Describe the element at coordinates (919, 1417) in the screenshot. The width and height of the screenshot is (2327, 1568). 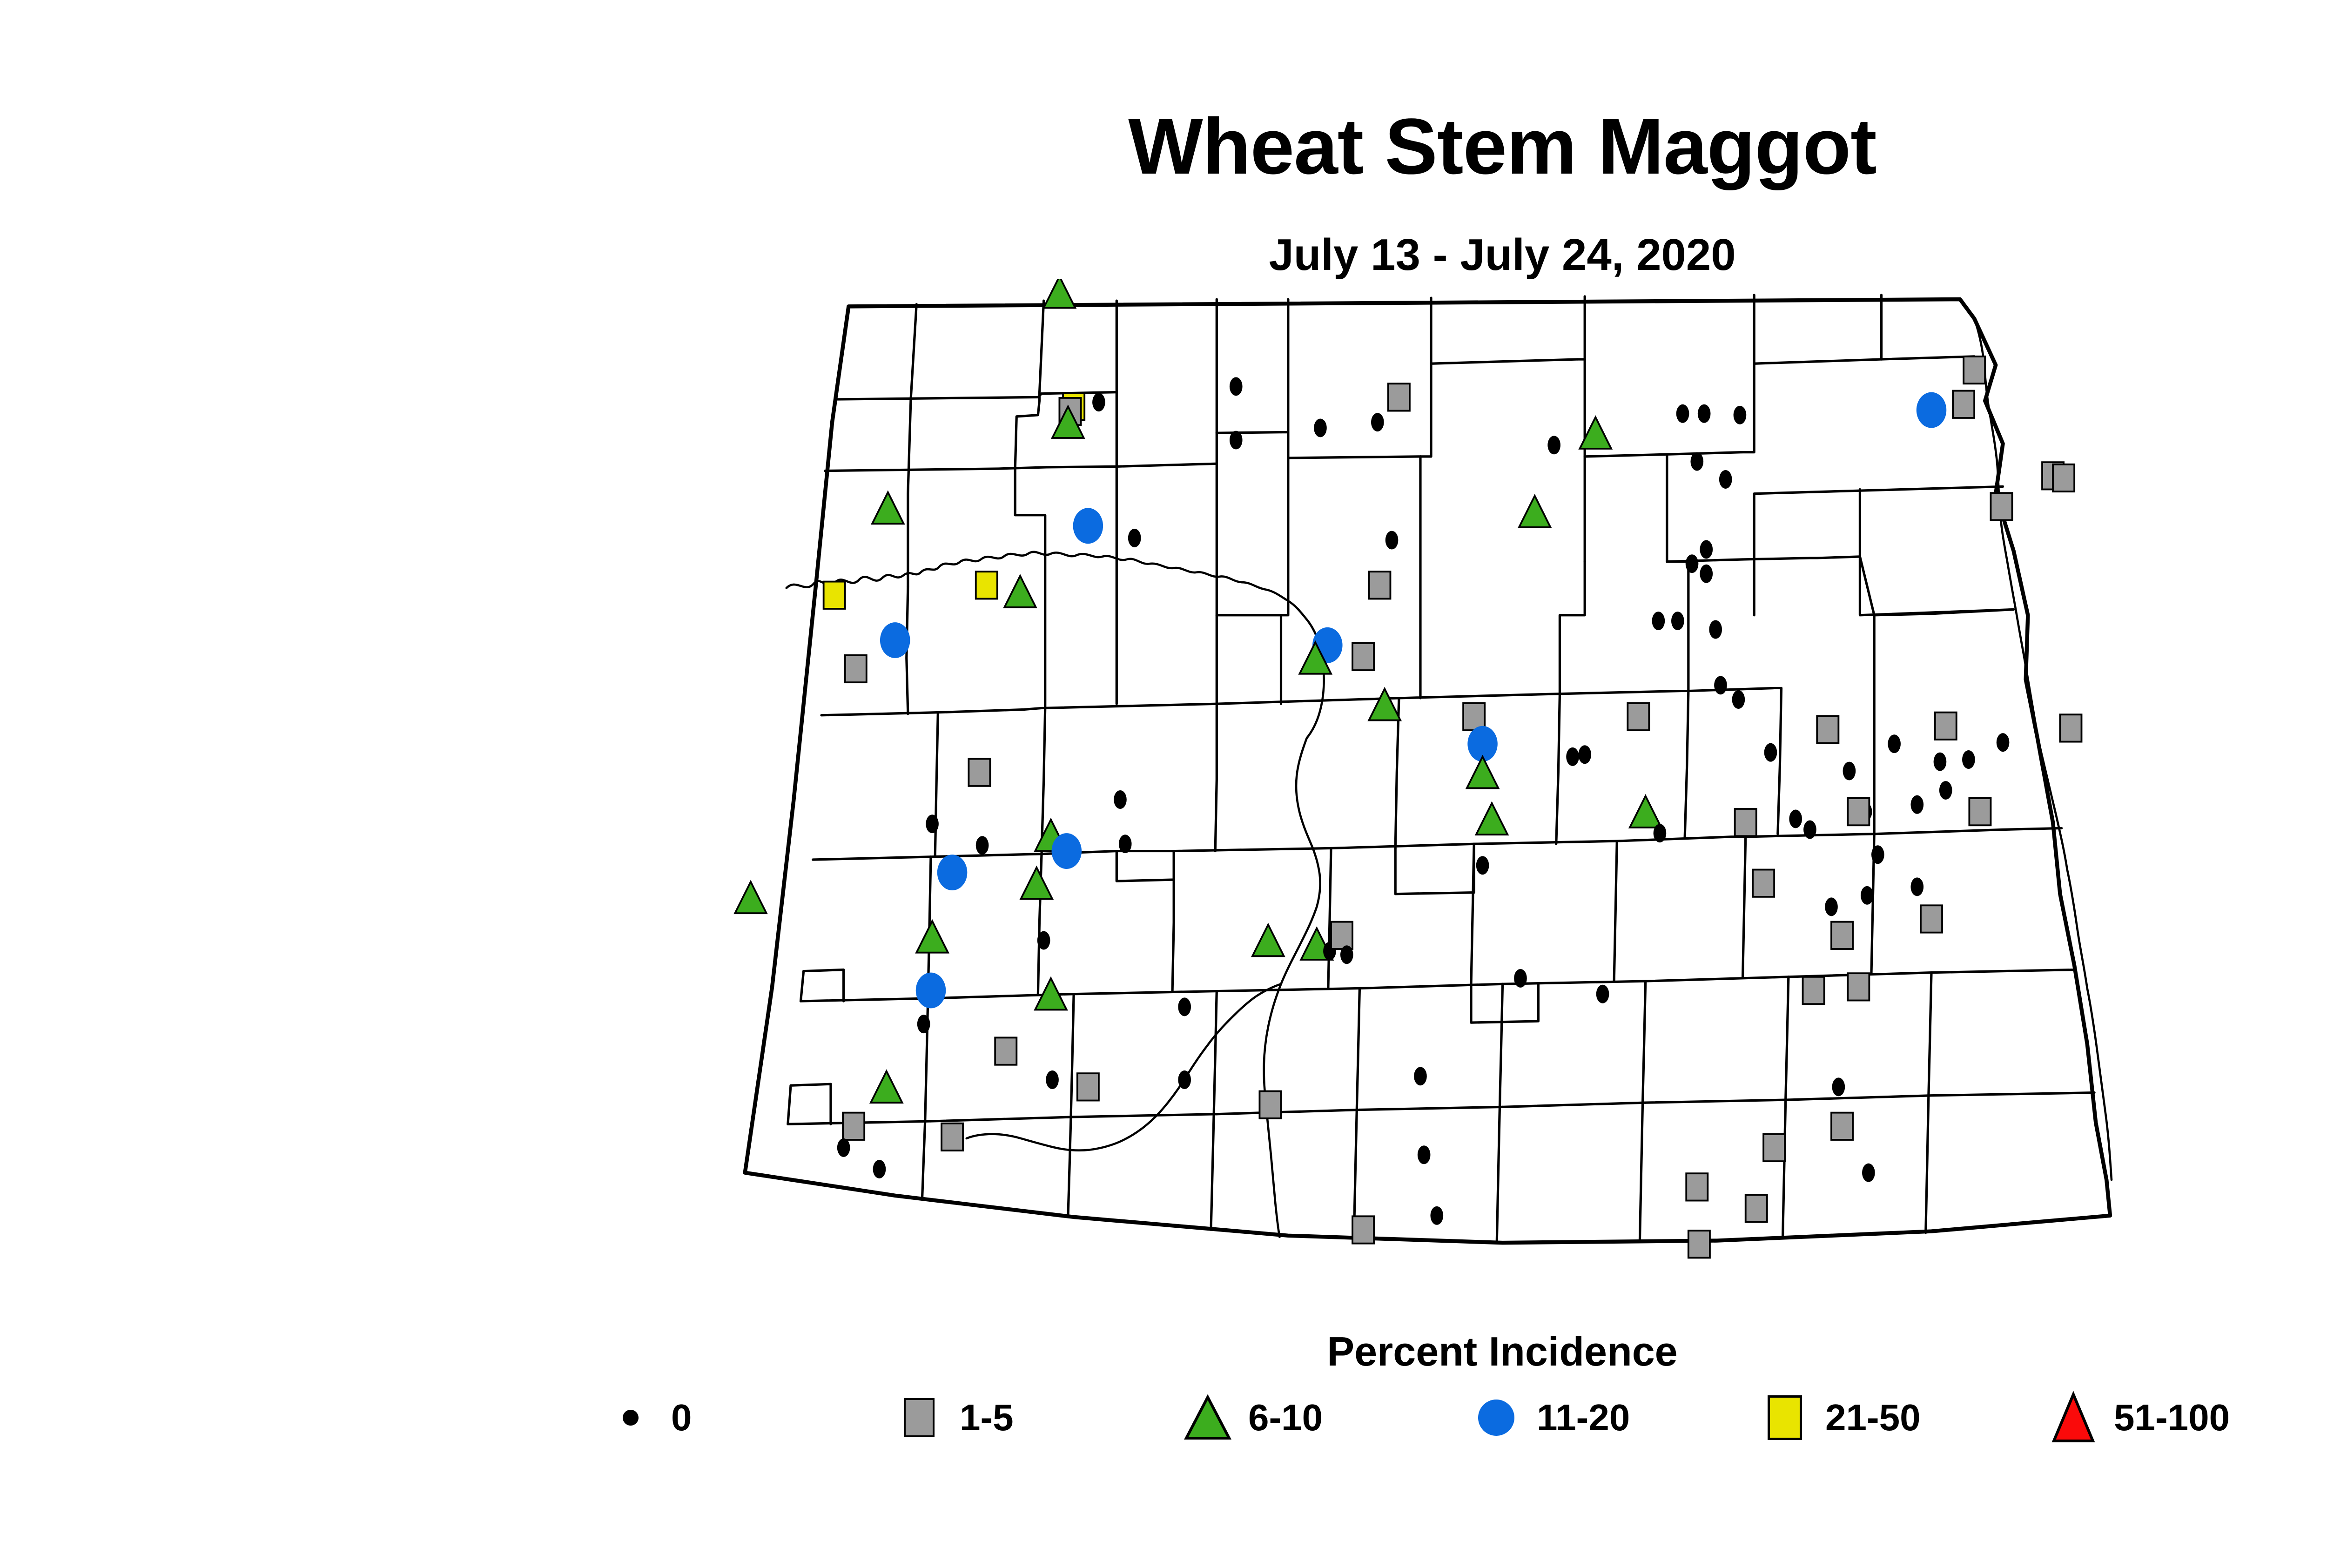
I see `gray-square-icon` at that location.